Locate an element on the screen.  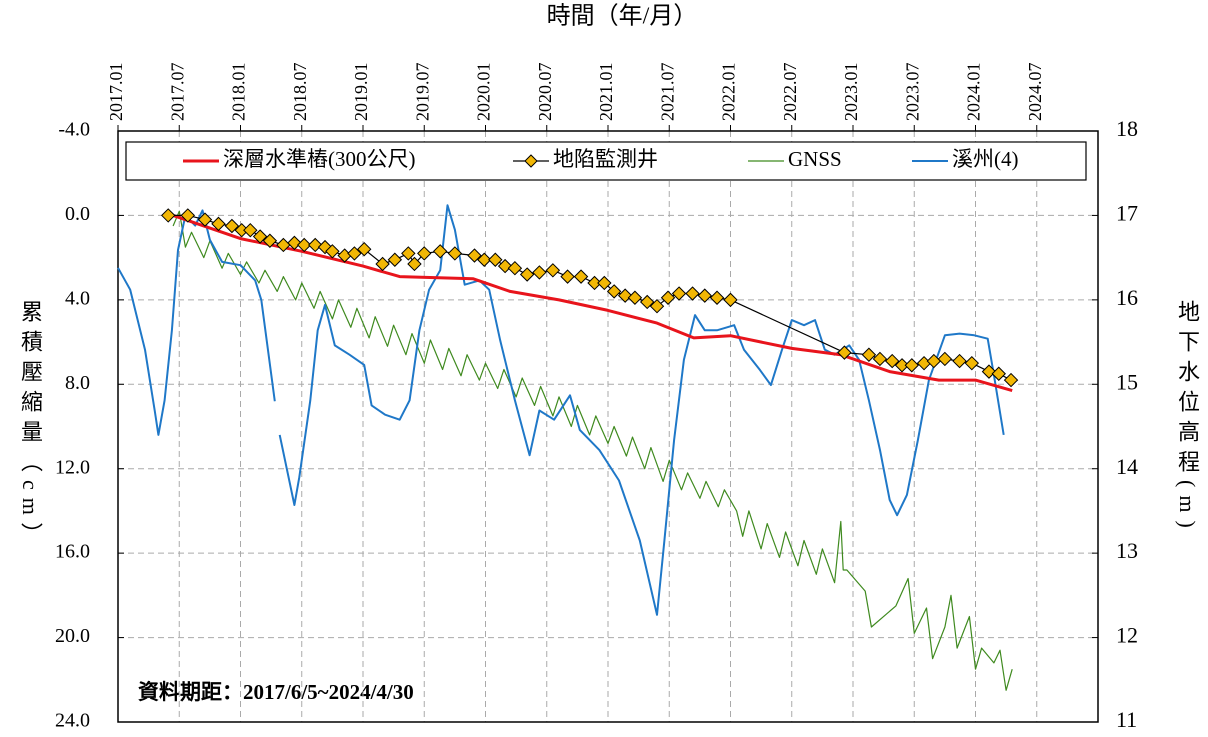
x-tick-label: 2023.07 is located at coordinates (912, 92).